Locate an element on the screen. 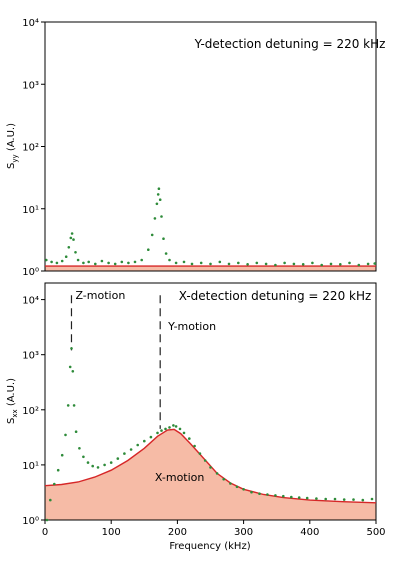 This screenshot has width=416, height=582. sxx-xtick-label-0: 0 is located at coordinates (45, 532).